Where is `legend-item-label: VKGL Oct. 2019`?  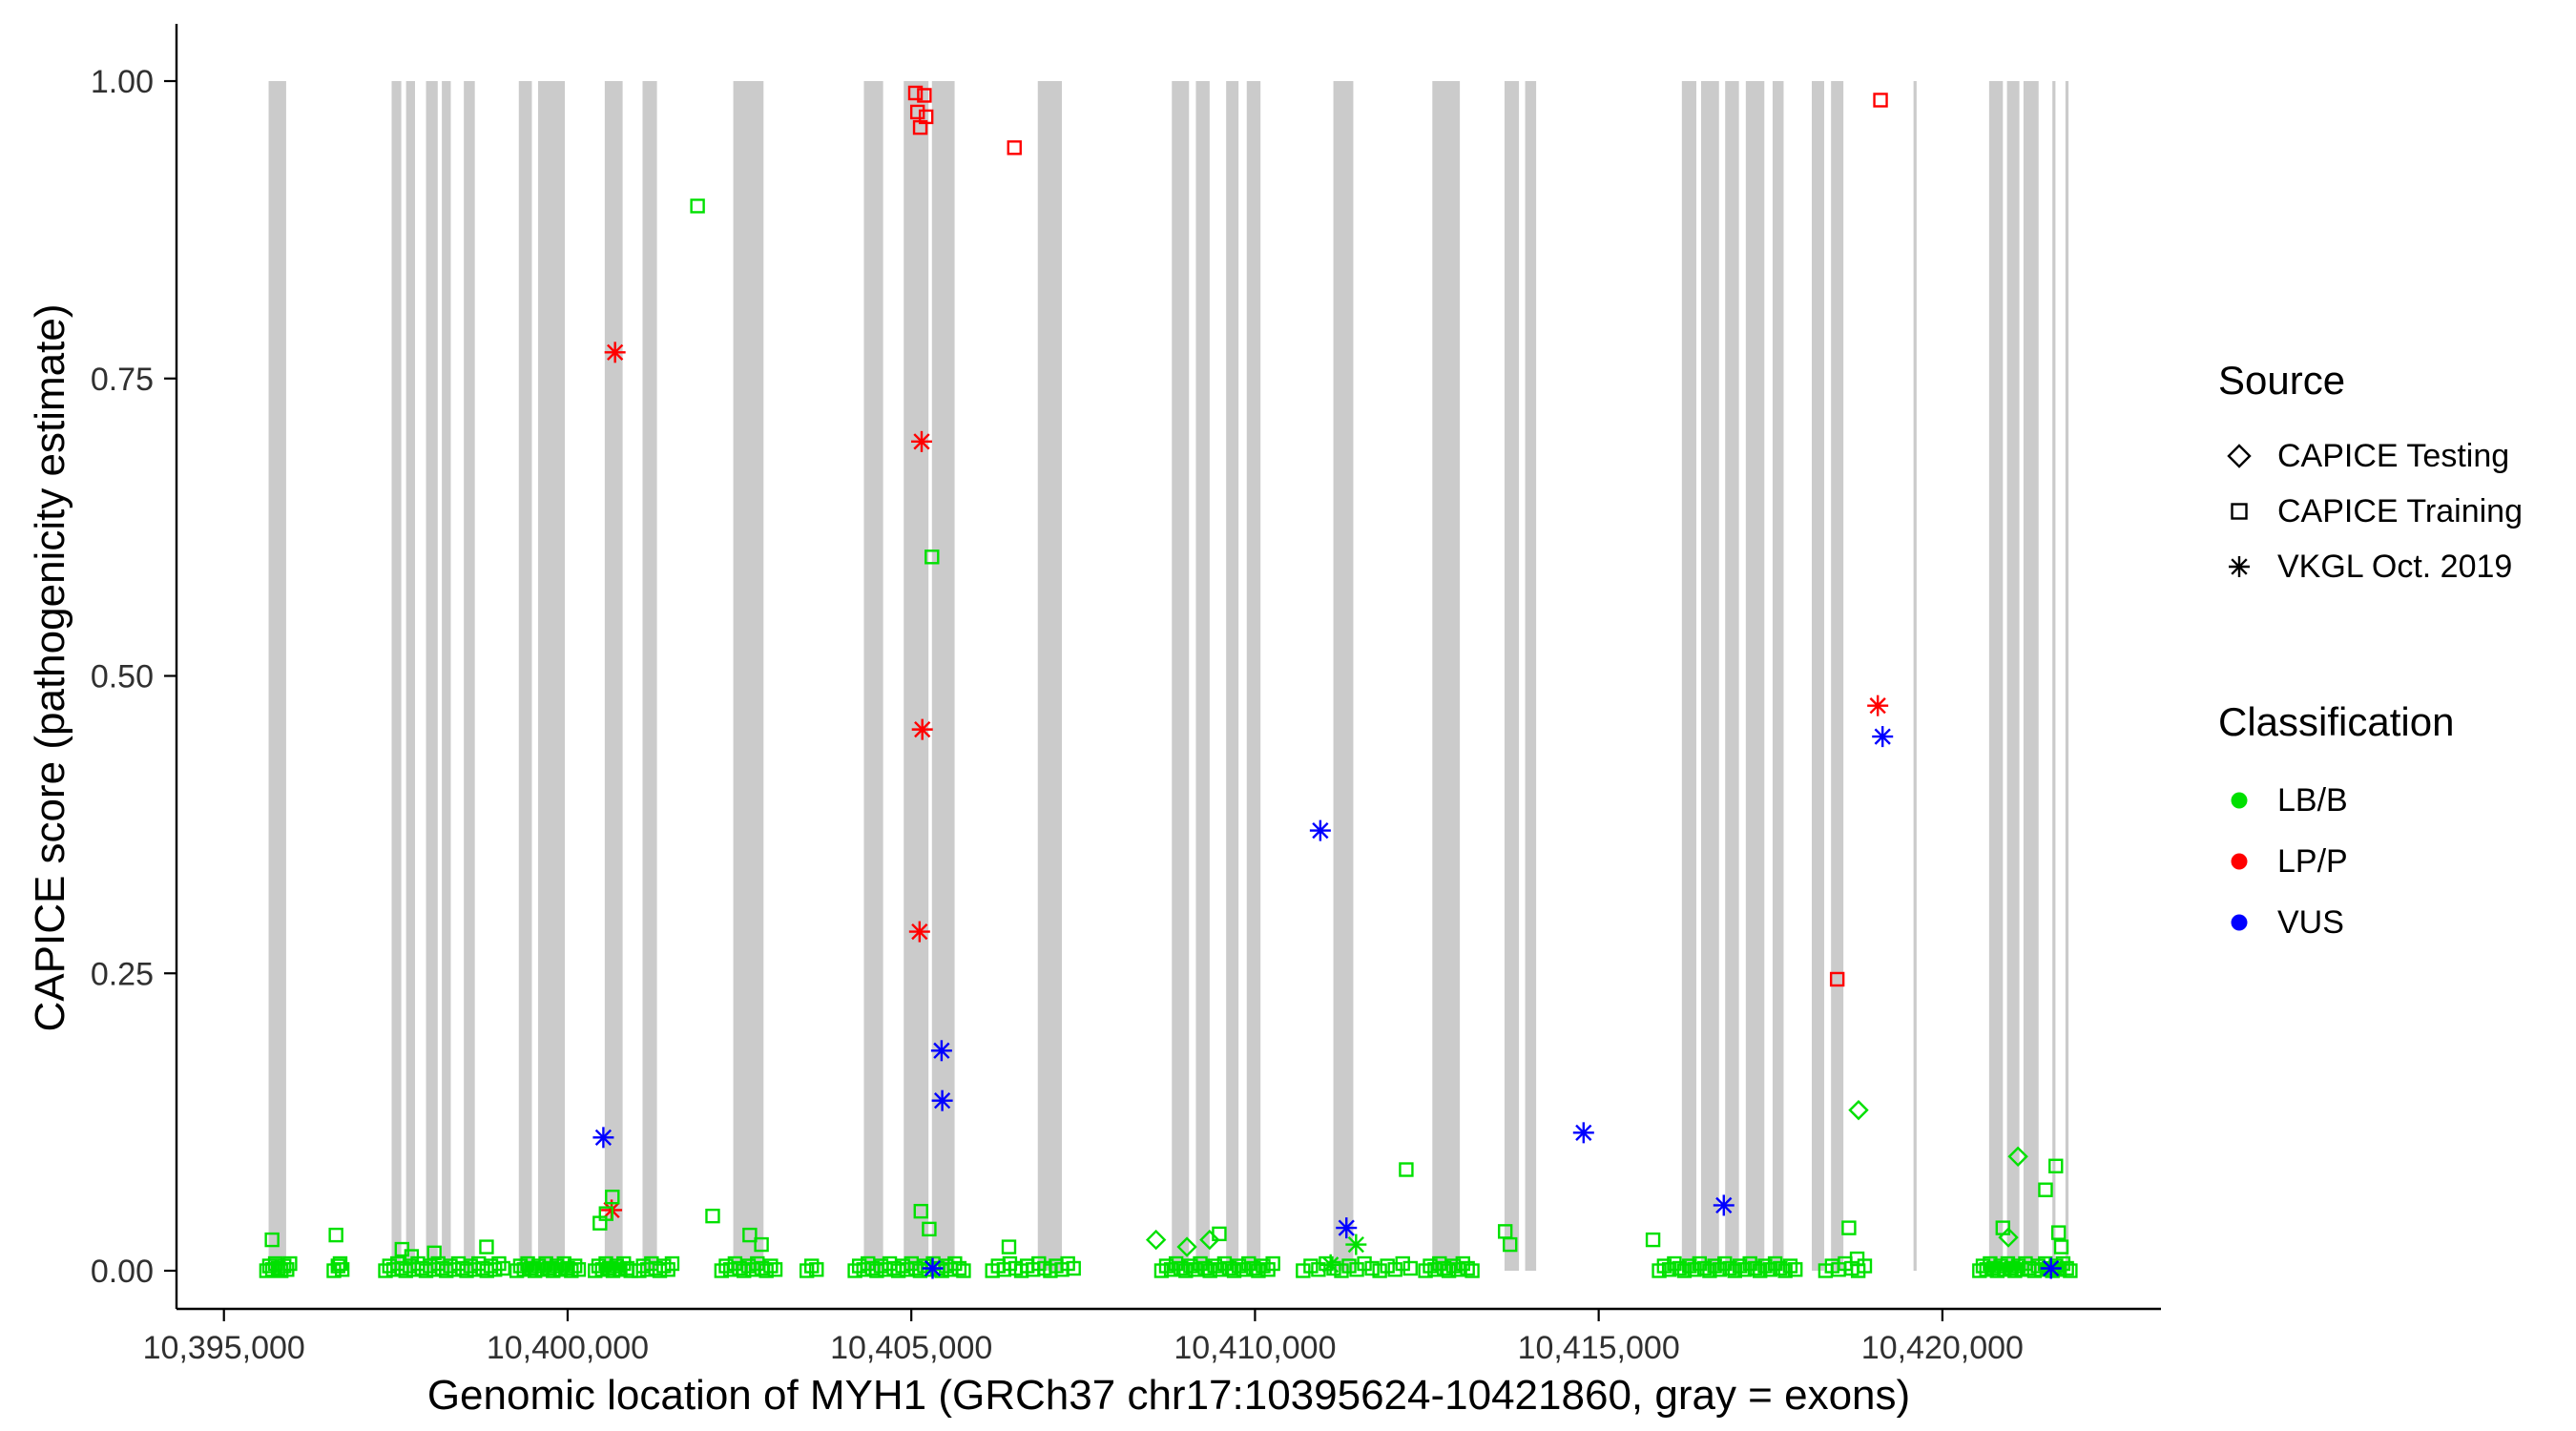
legend-item-label: VKGL Oct. 2019 is located at coordinates (2395, 566).